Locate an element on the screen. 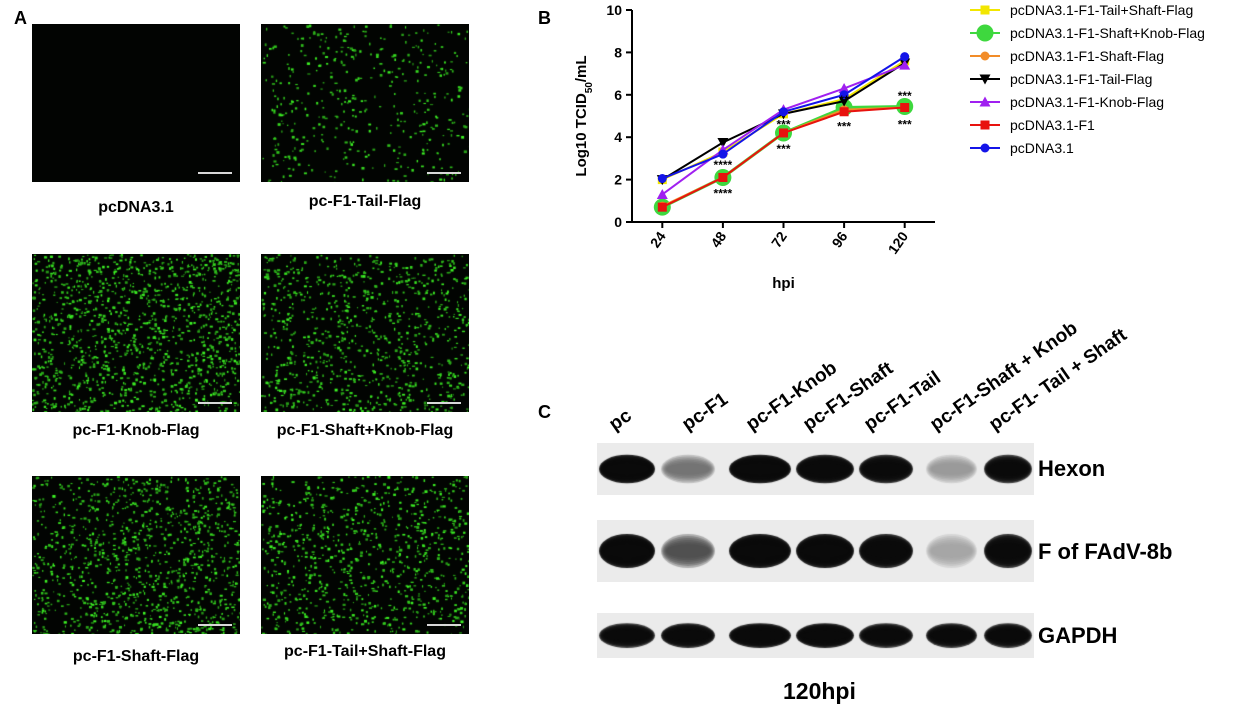  panel-letter-c: C is located at coordinates (544, 412).